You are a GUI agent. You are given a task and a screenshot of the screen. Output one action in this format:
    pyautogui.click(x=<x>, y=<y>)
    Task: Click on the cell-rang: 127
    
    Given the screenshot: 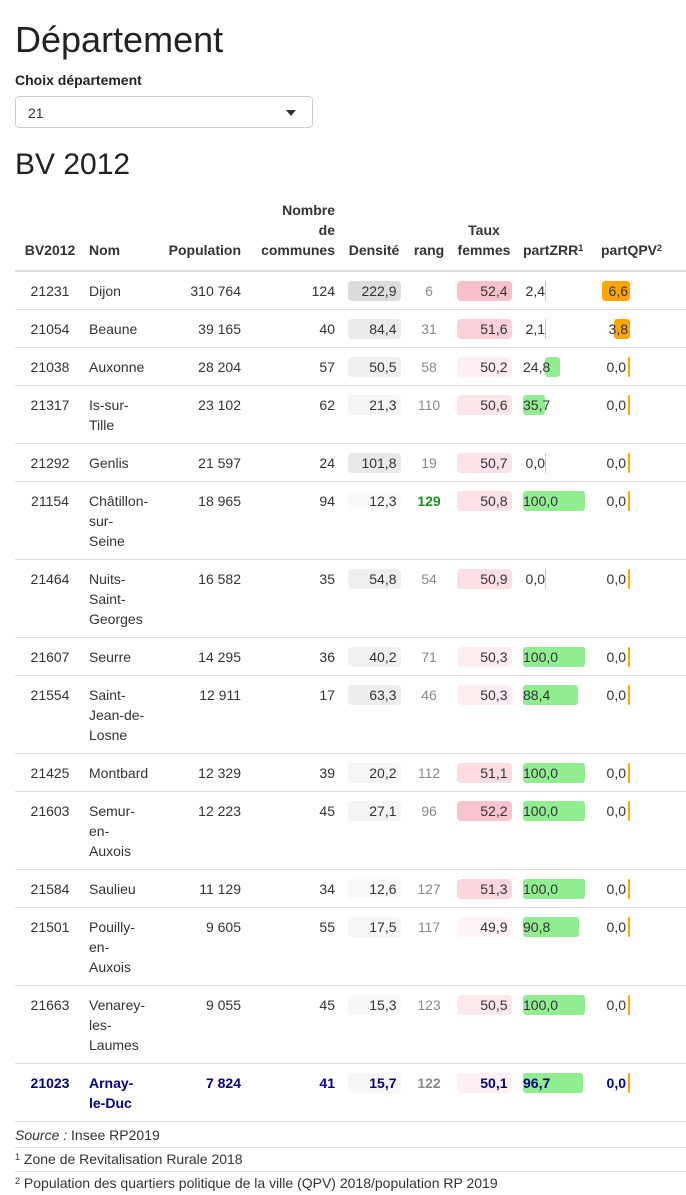 What is the action you would take?
    pyautogui.click(x=429, y=889)
    